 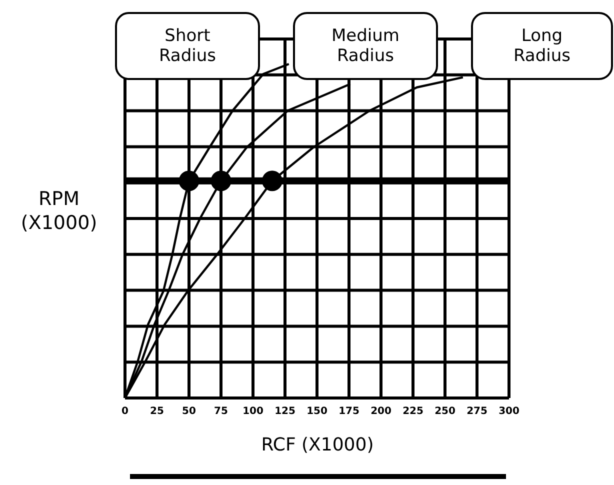 I want to click on x-tick-label: 0, so click(x=125, y=411).